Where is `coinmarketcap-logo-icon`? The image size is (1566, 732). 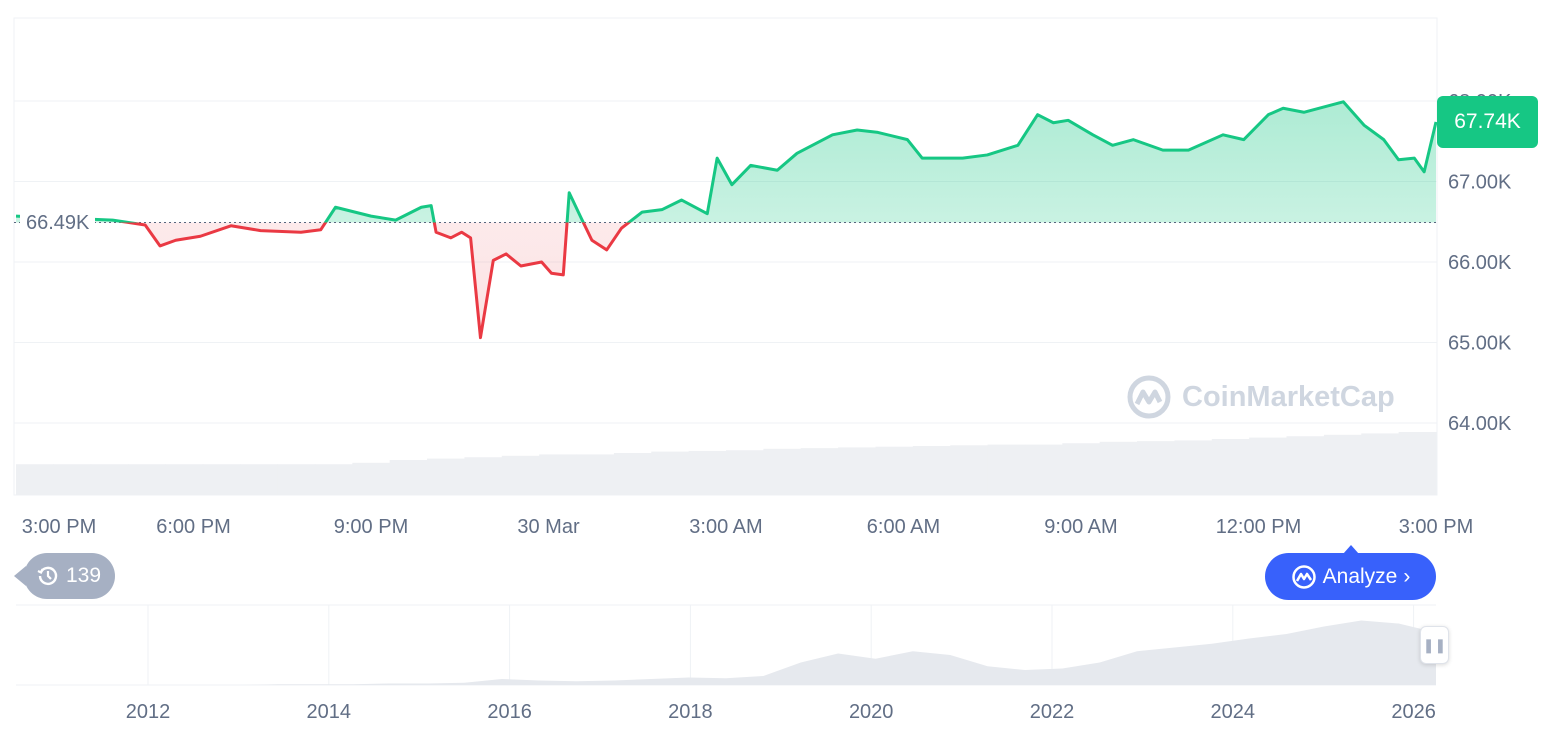 coinmarketcap-logo-icon is located at coordinates (1149, 397).